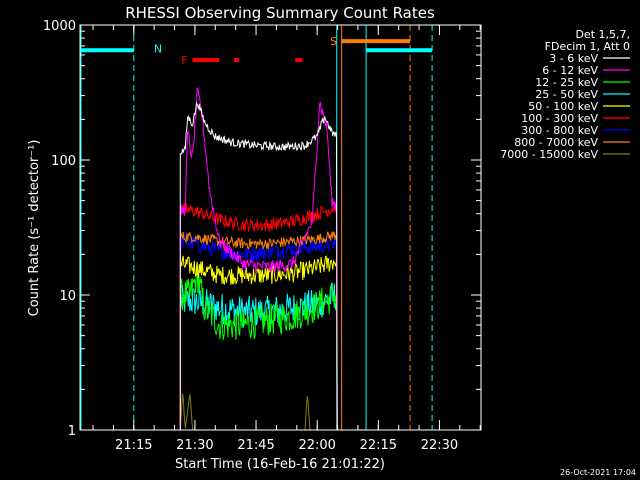 The width and height of the screenshot is (640, 480). I want to click on chart-title: RHESSI Observing Summary Count Rates, so click(280, 13).